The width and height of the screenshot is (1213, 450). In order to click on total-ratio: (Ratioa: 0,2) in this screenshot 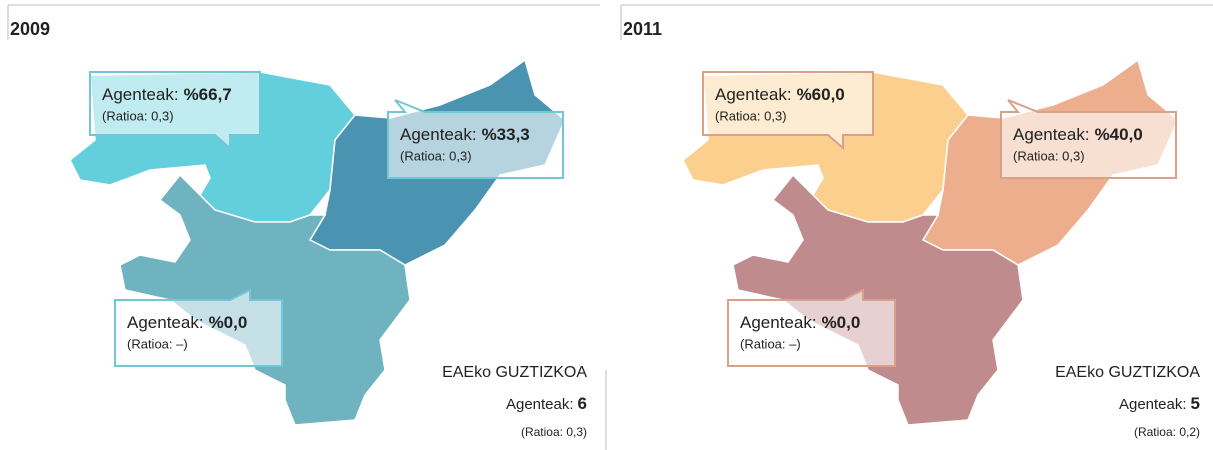, I will do `click(1167, 432)`.